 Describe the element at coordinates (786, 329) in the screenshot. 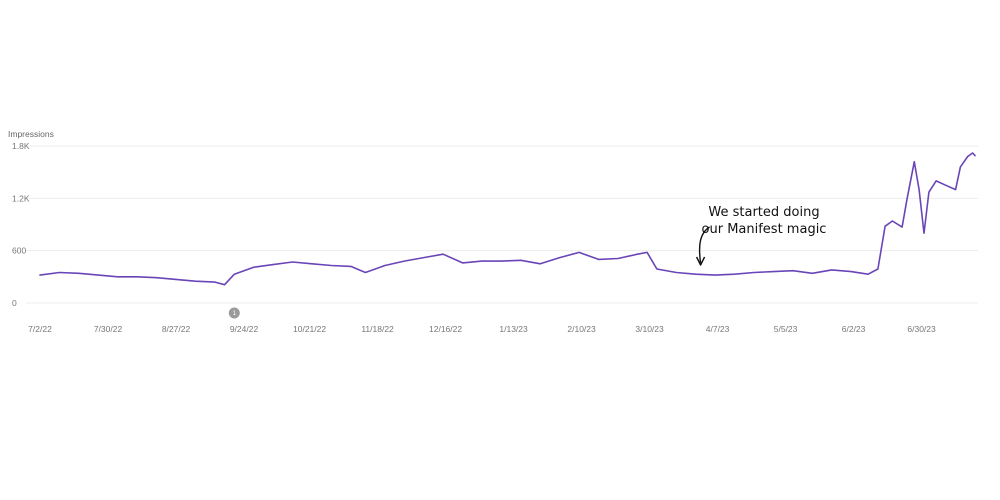

I see `x-tick-label: 5/5/23` at that location.